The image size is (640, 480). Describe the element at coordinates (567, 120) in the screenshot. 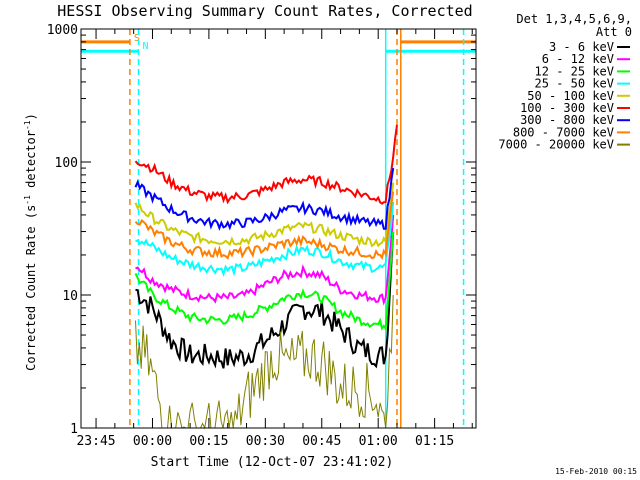

I see `legend-label: 300 - 800 keV` at that location.